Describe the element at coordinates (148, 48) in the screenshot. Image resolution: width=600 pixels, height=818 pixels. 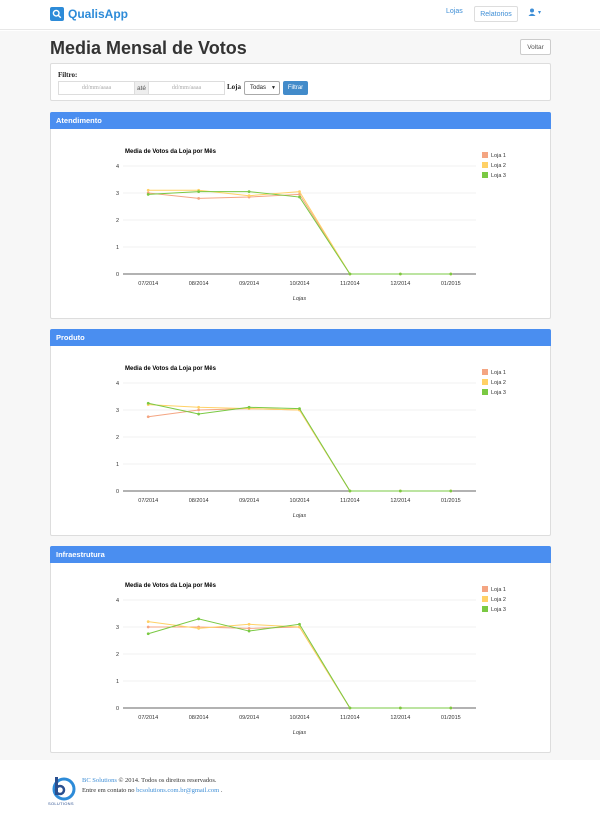
I see `page-title: Media Mensal de Votos` at that location.